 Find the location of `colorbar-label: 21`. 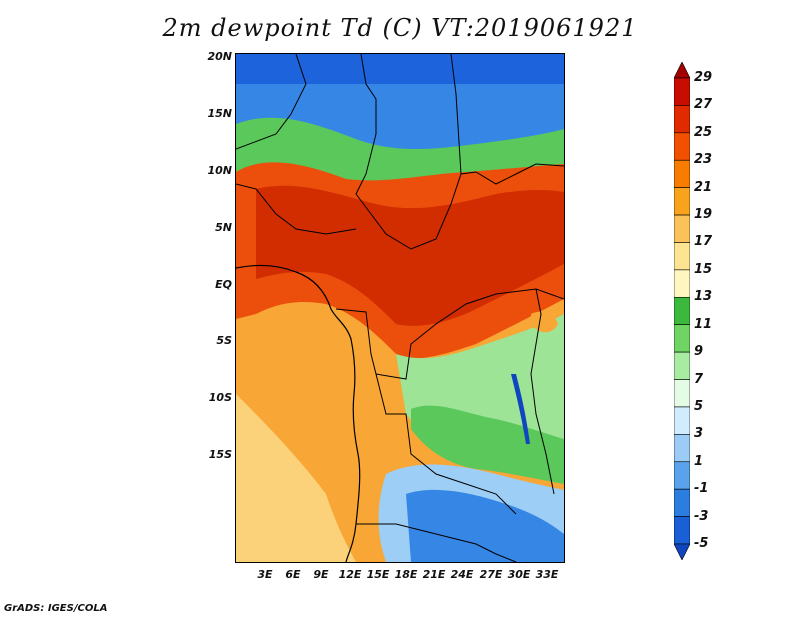

colorbar-label: 21 is located at coordinates (703, 187).